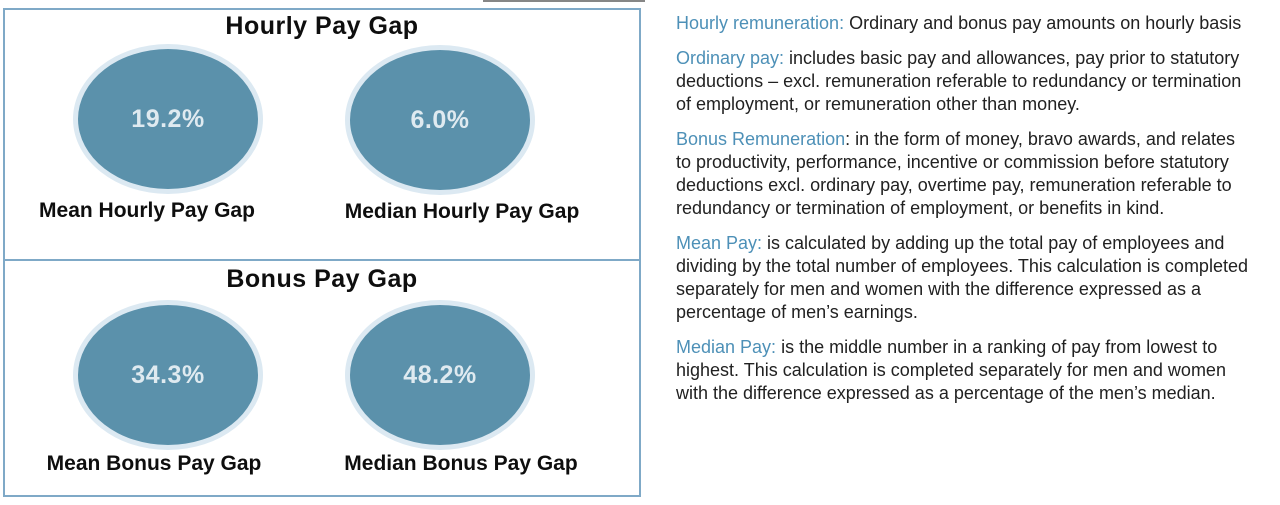 This screenshot has height=505, width=1280. What do you see at coordinates (322, 26) in the screenshot?
I see `hourly-panel-title: Hourly Pay Gap` at bounding box center [322, 26].